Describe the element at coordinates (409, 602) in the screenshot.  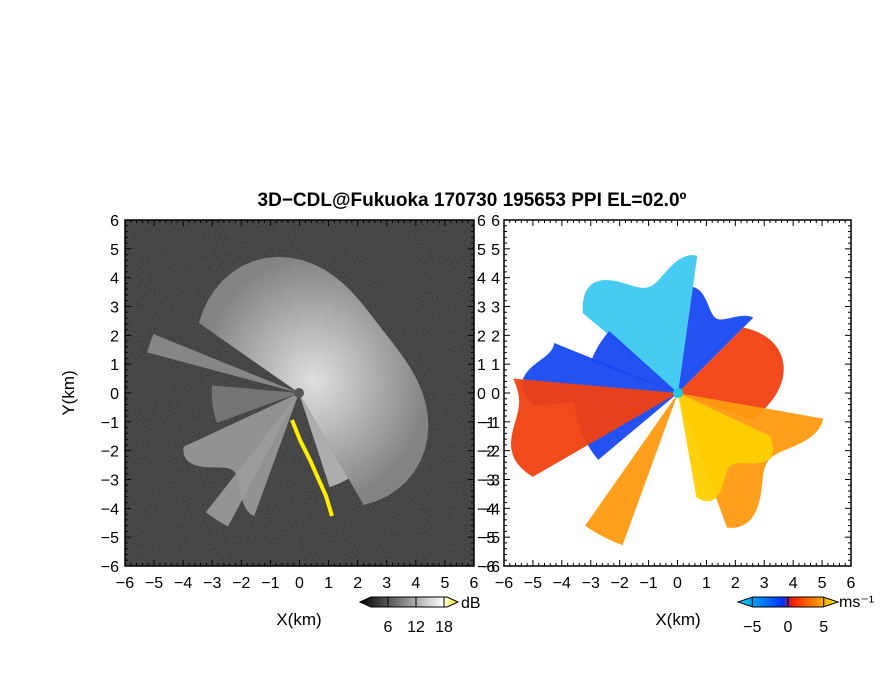
I see `left-colorbar-bar` at that location.